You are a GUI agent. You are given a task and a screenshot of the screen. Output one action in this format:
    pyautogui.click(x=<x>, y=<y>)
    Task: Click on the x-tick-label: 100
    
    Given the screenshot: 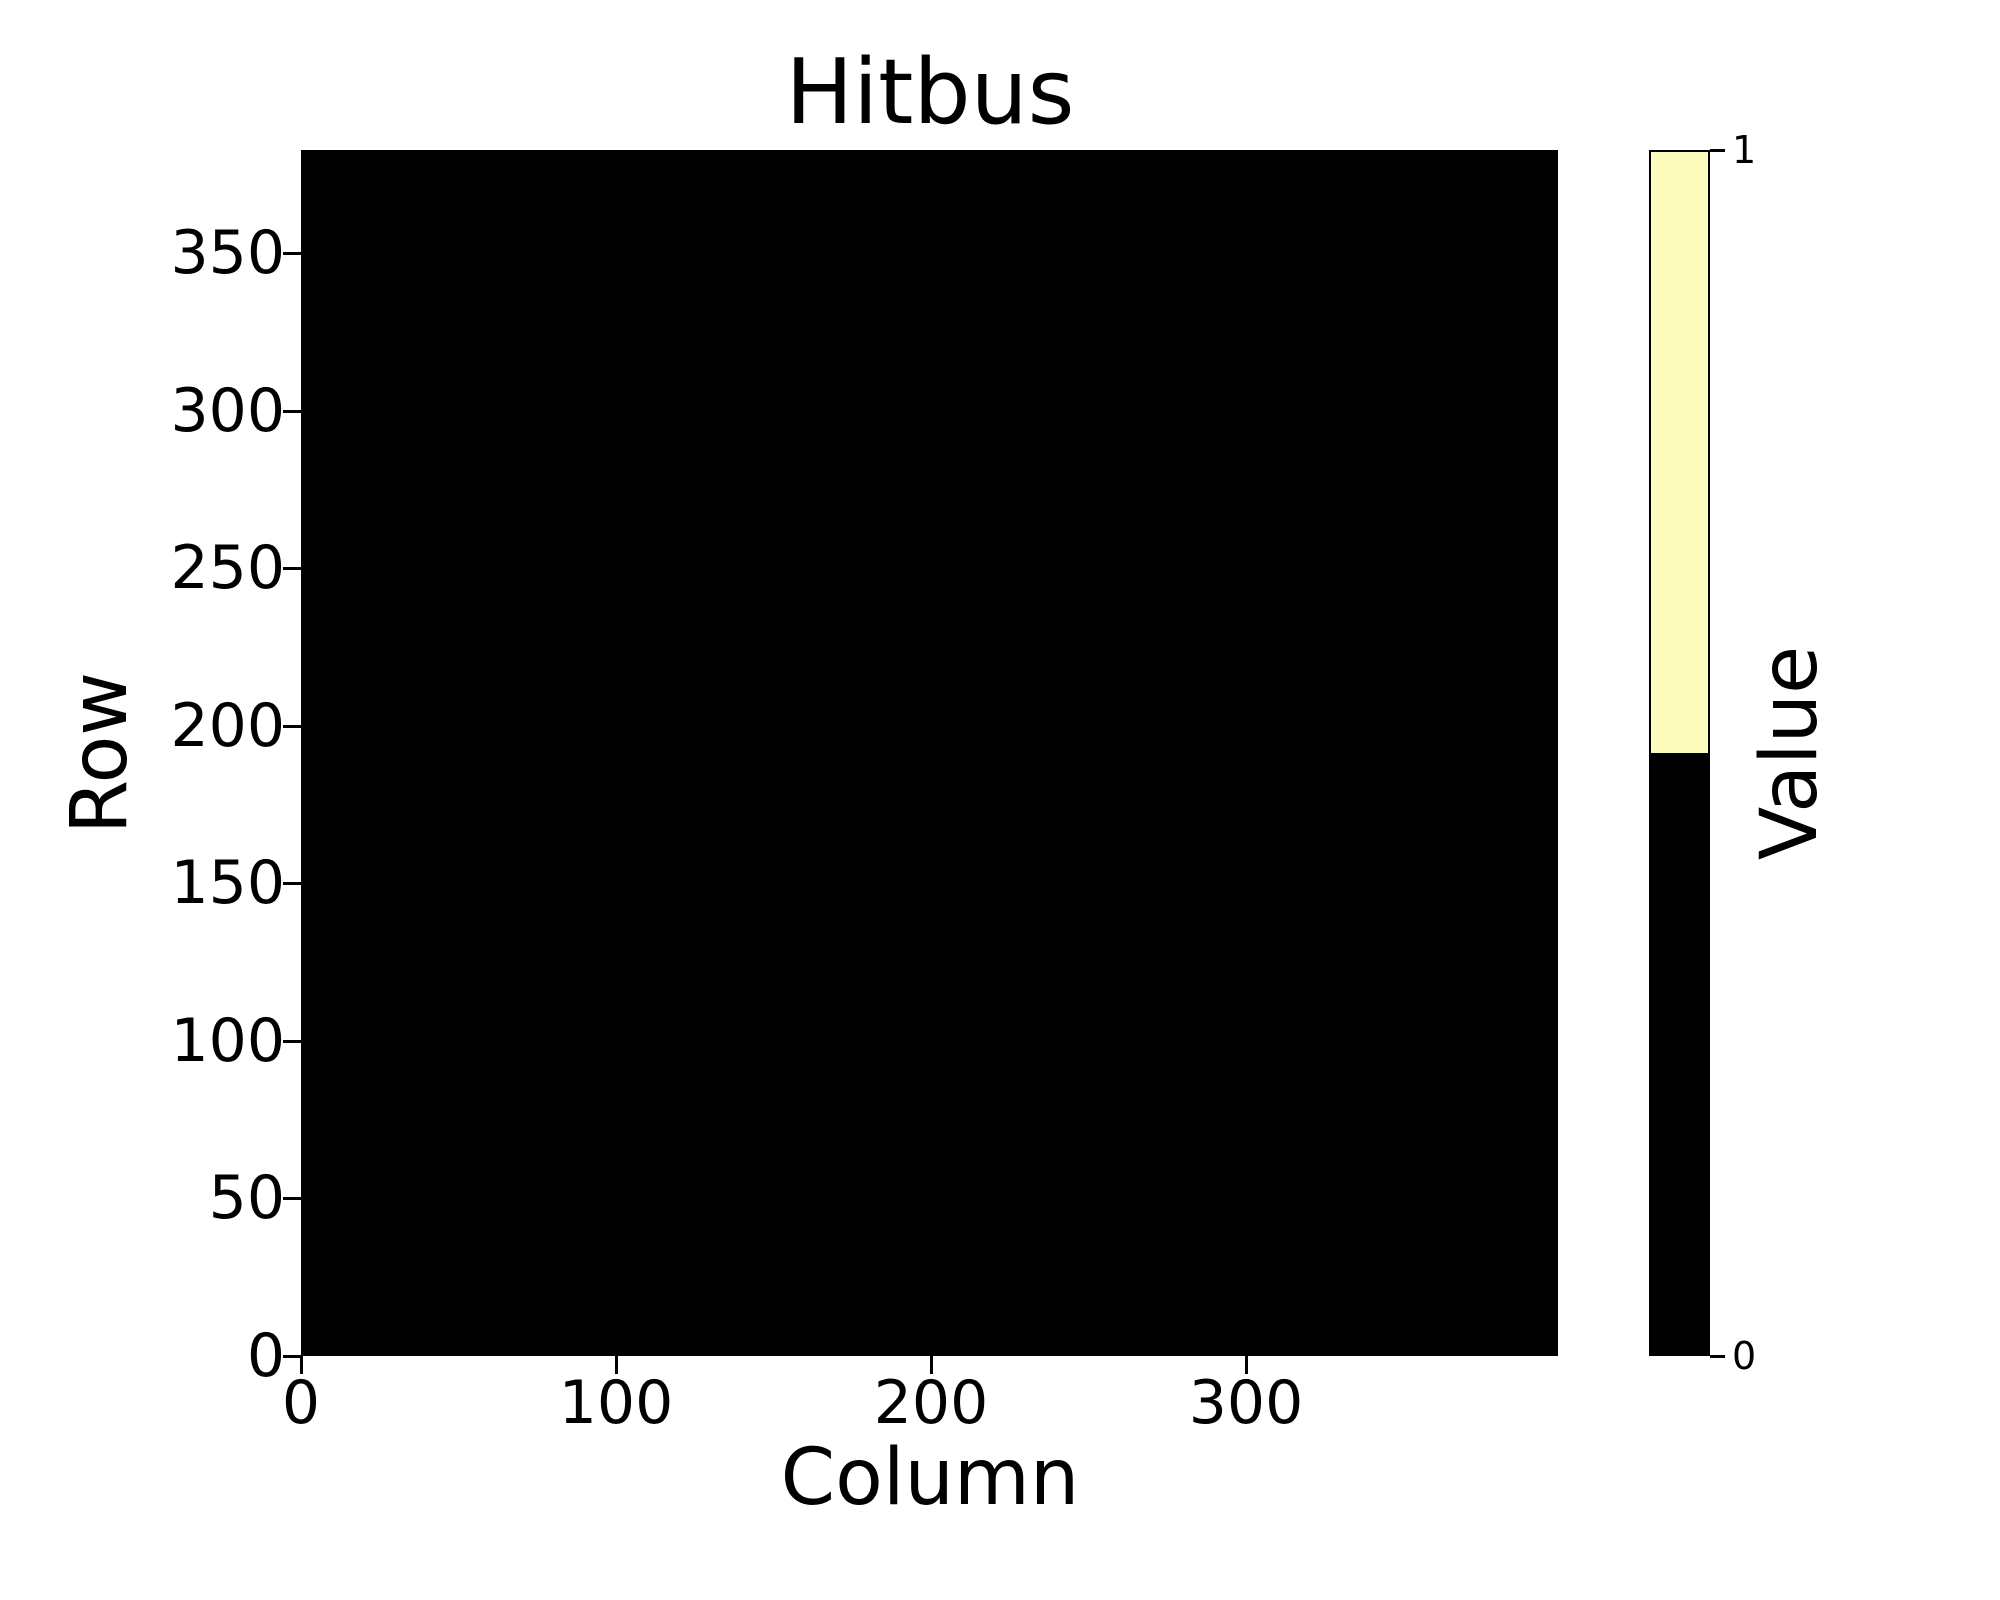 What is the action you would take?
    pyautogui.click(x=616, y=1403)
    